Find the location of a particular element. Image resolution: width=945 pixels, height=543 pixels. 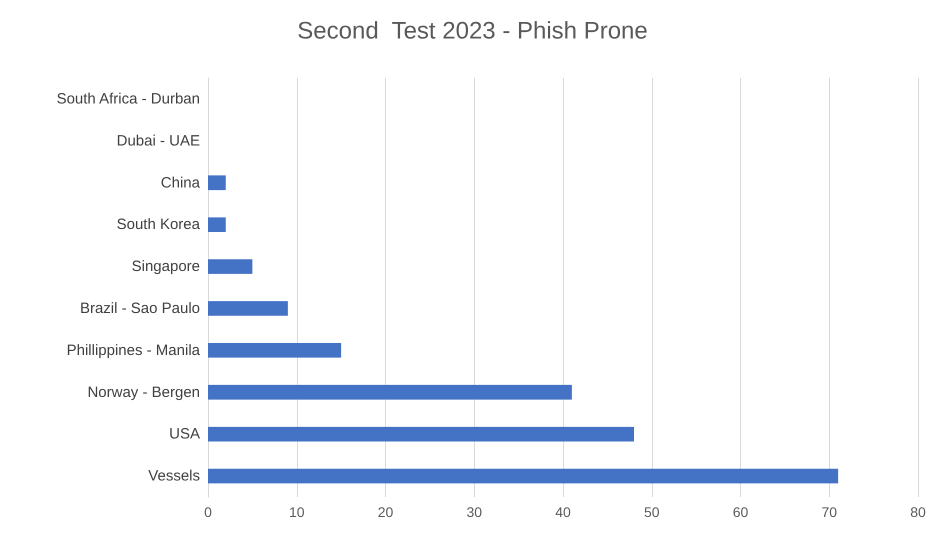

chart-title: Second Test 2023 - Phish Prone is located at coordinates (472, 31).